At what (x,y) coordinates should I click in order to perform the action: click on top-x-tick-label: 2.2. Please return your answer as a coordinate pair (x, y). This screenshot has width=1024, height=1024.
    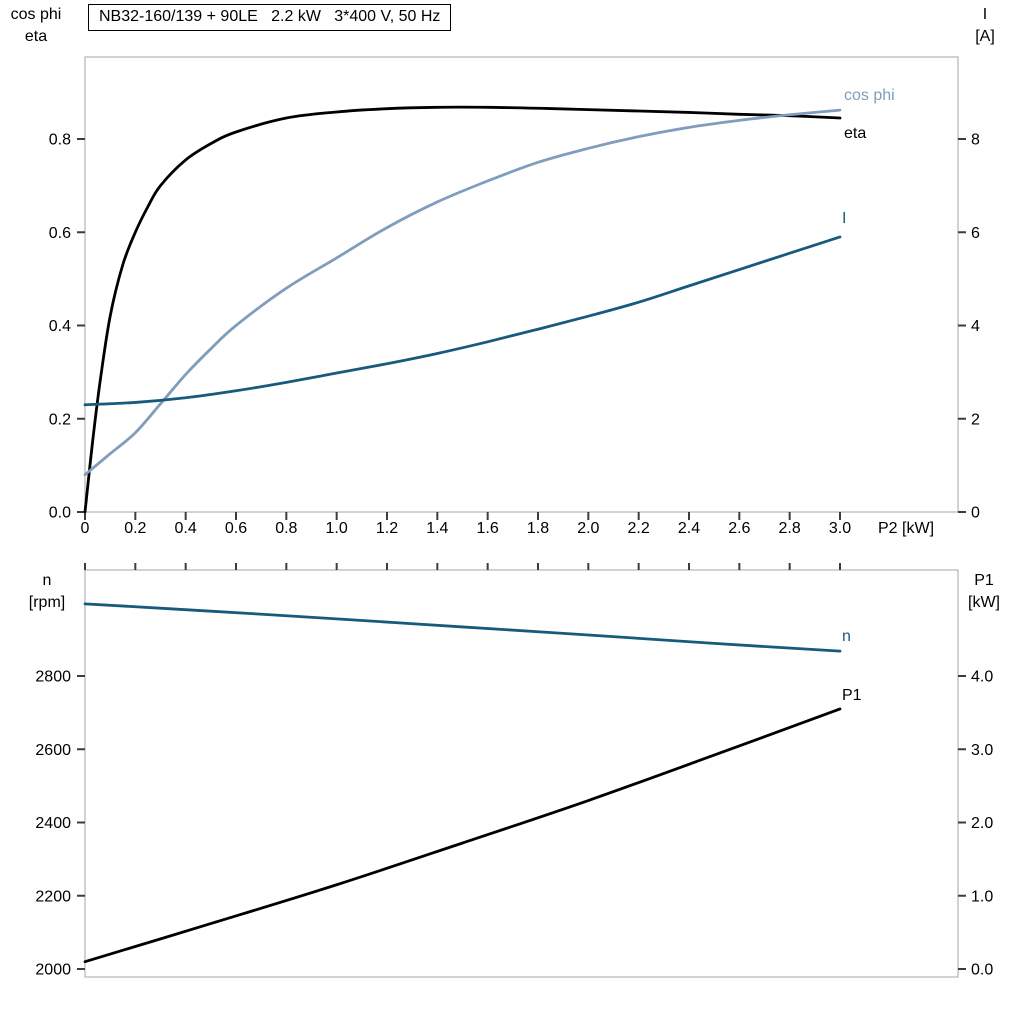
    Looking at the image, I should click on (639, 528).